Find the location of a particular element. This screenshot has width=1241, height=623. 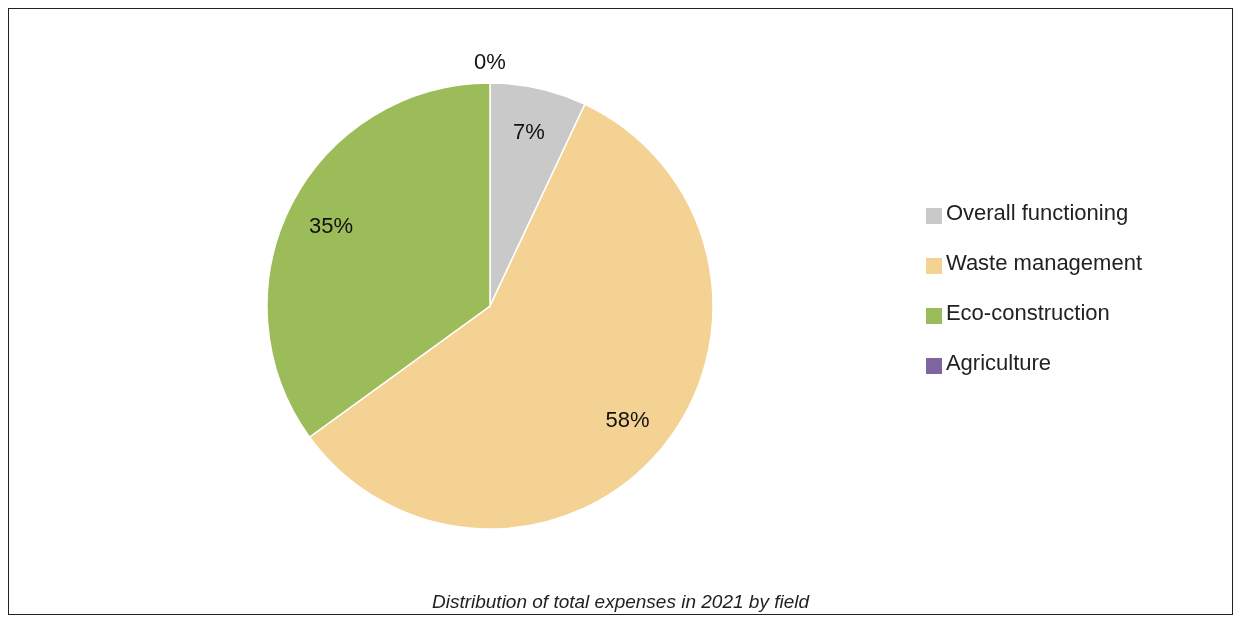

data-label: 35% is located at coordinates (331, 225).